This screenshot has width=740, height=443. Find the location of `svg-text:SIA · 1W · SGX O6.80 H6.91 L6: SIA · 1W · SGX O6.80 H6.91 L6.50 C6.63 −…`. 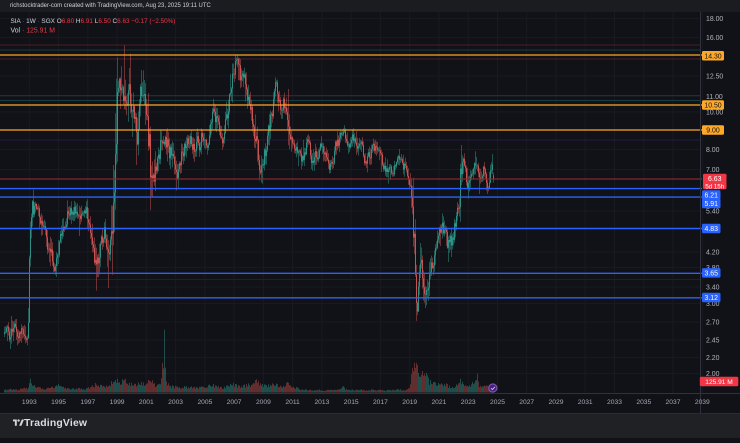

svg-text:SIA · 1W · SGX O6.80 H6.91 L6: SIA · 1W · SGX O6.80 H6.91 L6.50 C6.63 −… is located at coordinates (93, 21).